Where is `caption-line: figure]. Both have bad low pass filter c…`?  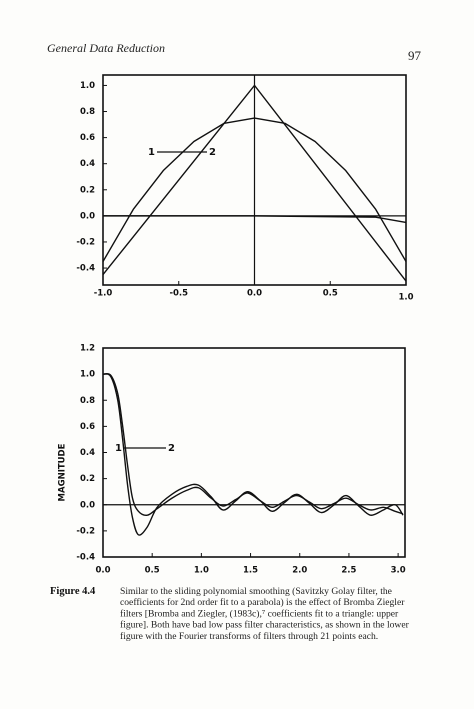 caption-line: figure]. Both have bad low pass filter c… is located at coordinates (265, 625).